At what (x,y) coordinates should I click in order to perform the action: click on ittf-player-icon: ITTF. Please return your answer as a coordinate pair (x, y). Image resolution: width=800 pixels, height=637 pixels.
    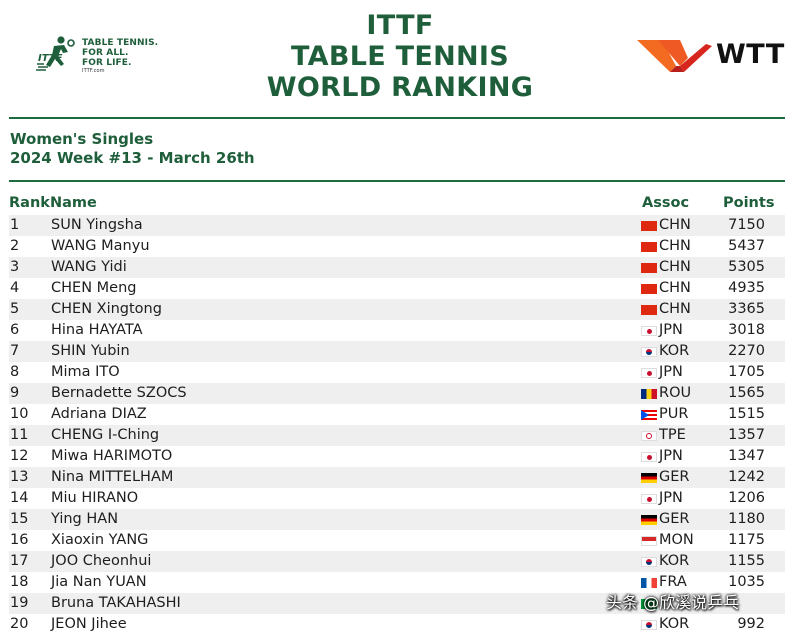
    Looking at the image, I should click on (55, 53).